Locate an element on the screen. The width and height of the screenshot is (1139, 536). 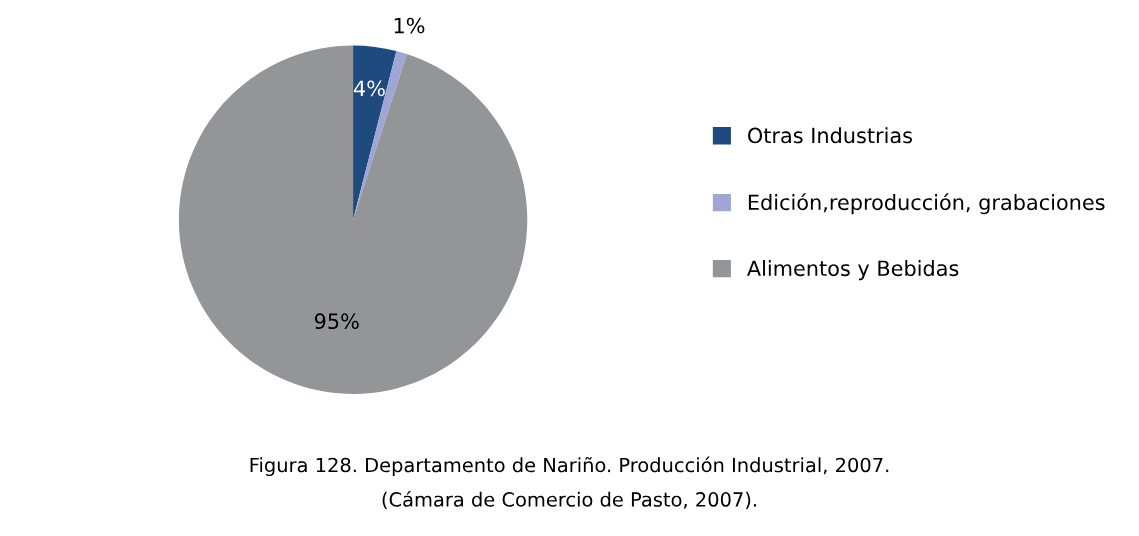
data-label: 1% is located at coordinates (409, 25).